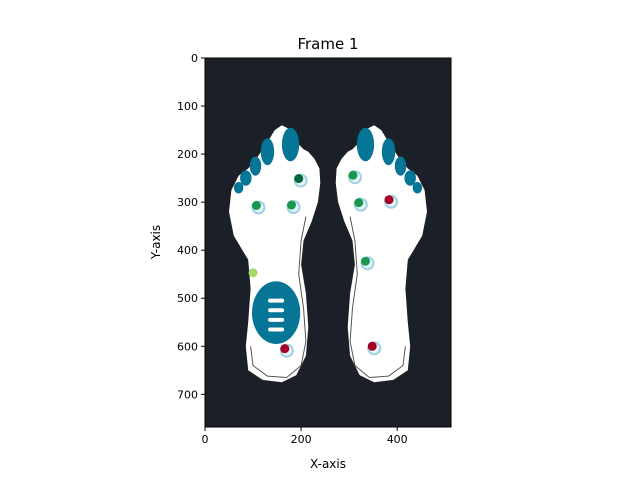  I want to click on right-heel-pad, so click(276, 312).